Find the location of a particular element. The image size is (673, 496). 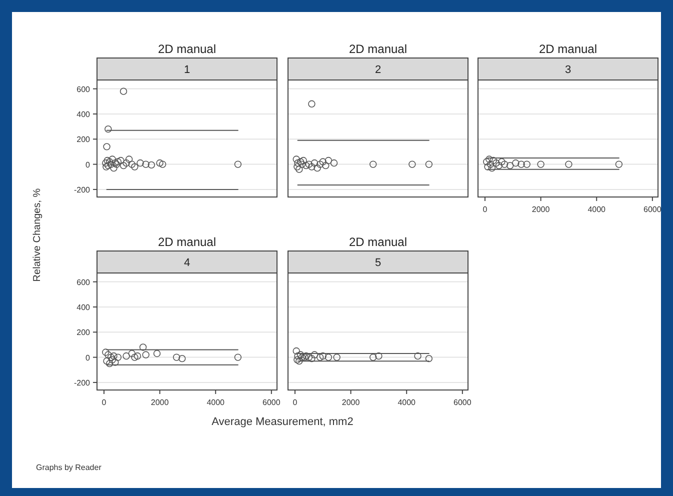

text: Graphs by Reader is located at coordinates (69, 467).